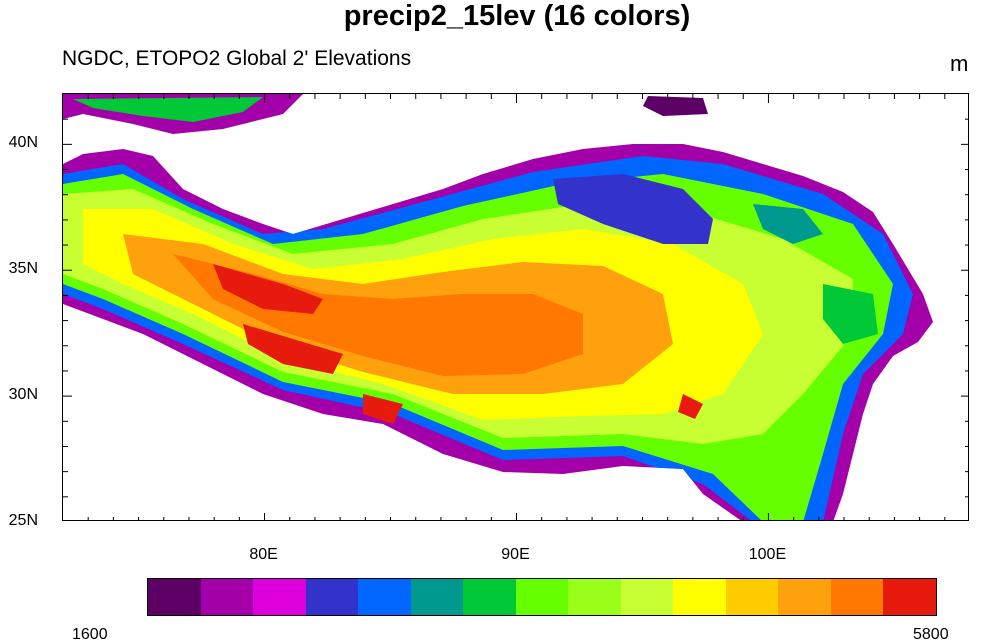  I want to click on chart-title: precip2_15lev (16 colors), so click(517, 16).